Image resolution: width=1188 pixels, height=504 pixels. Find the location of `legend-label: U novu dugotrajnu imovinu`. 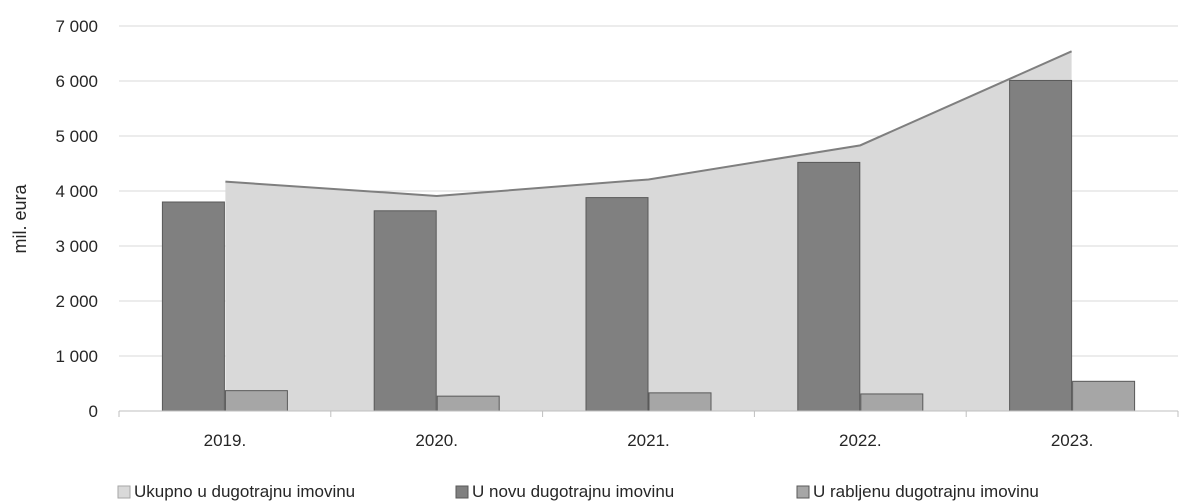

legend-label: U novu dugotrajnu imovinu is located at coordinates (573, 491).